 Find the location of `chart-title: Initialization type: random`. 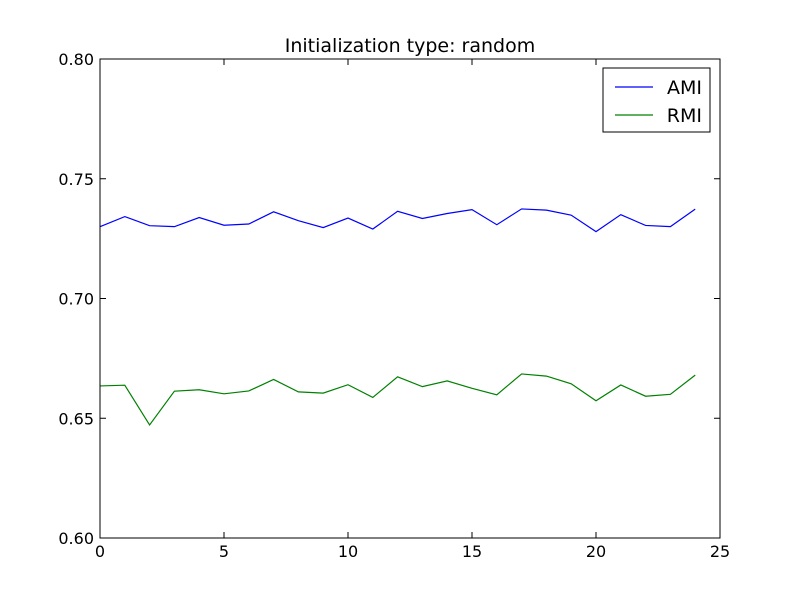

chart-title: Initialization type: random is located at coordinates (410, 46).